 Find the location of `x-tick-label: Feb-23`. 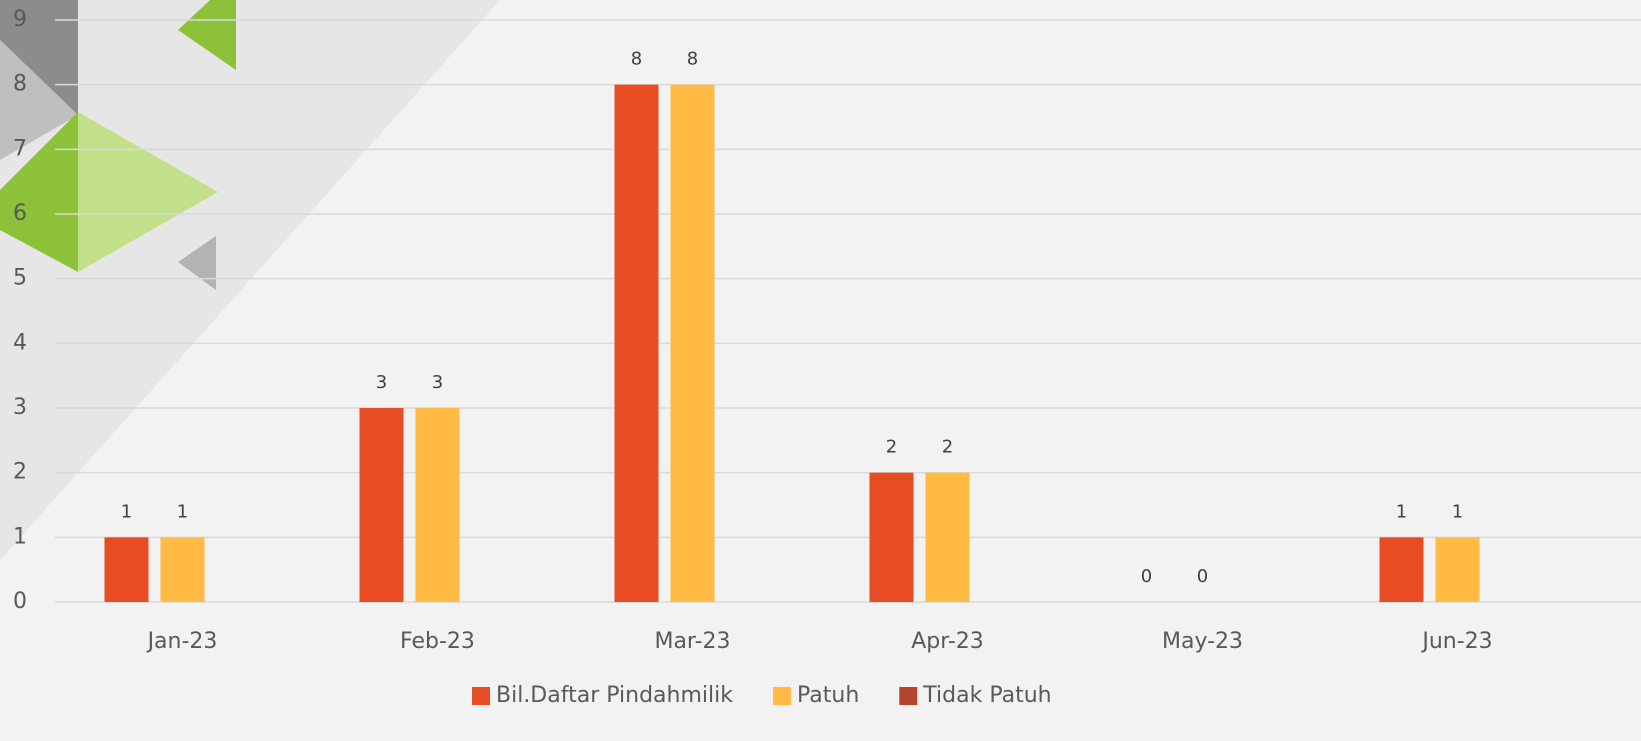

x-tick-label: Feb-23 is located at coordinates (437, 641).